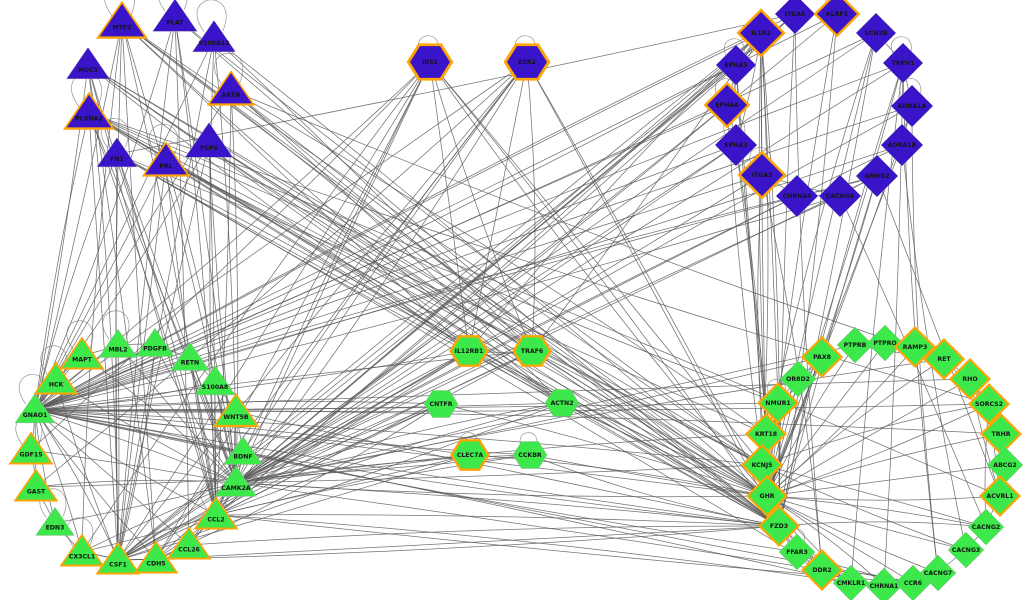 This screenshot has width=1027, height=600. I want to click on graph-node-s100a12, so click(214, 36).